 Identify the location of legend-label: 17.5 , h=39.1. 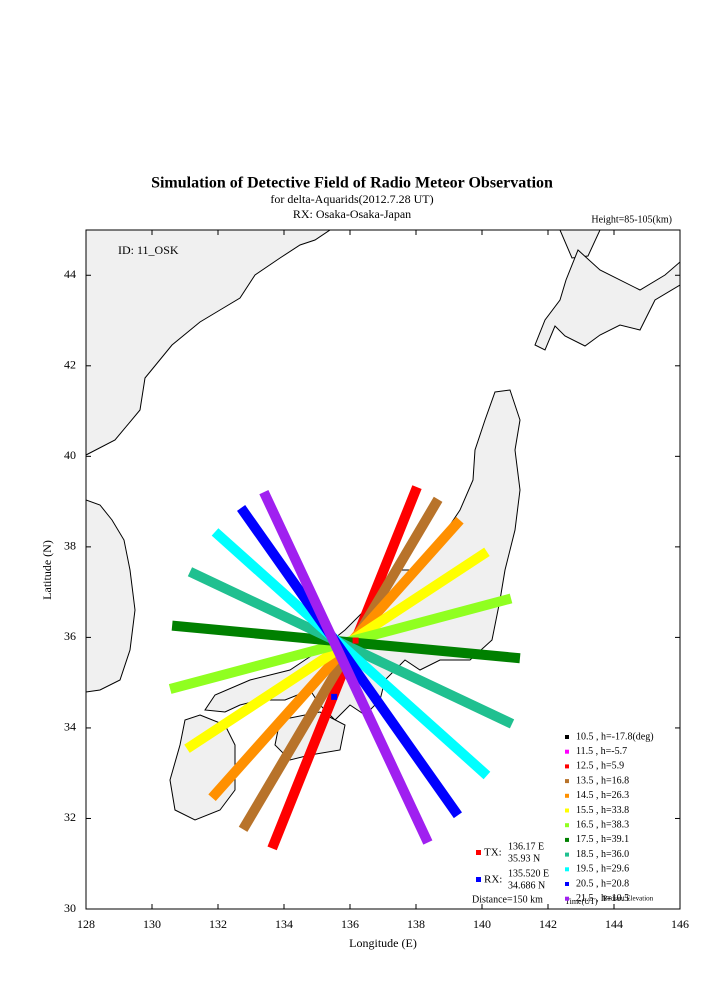
(602, 839).